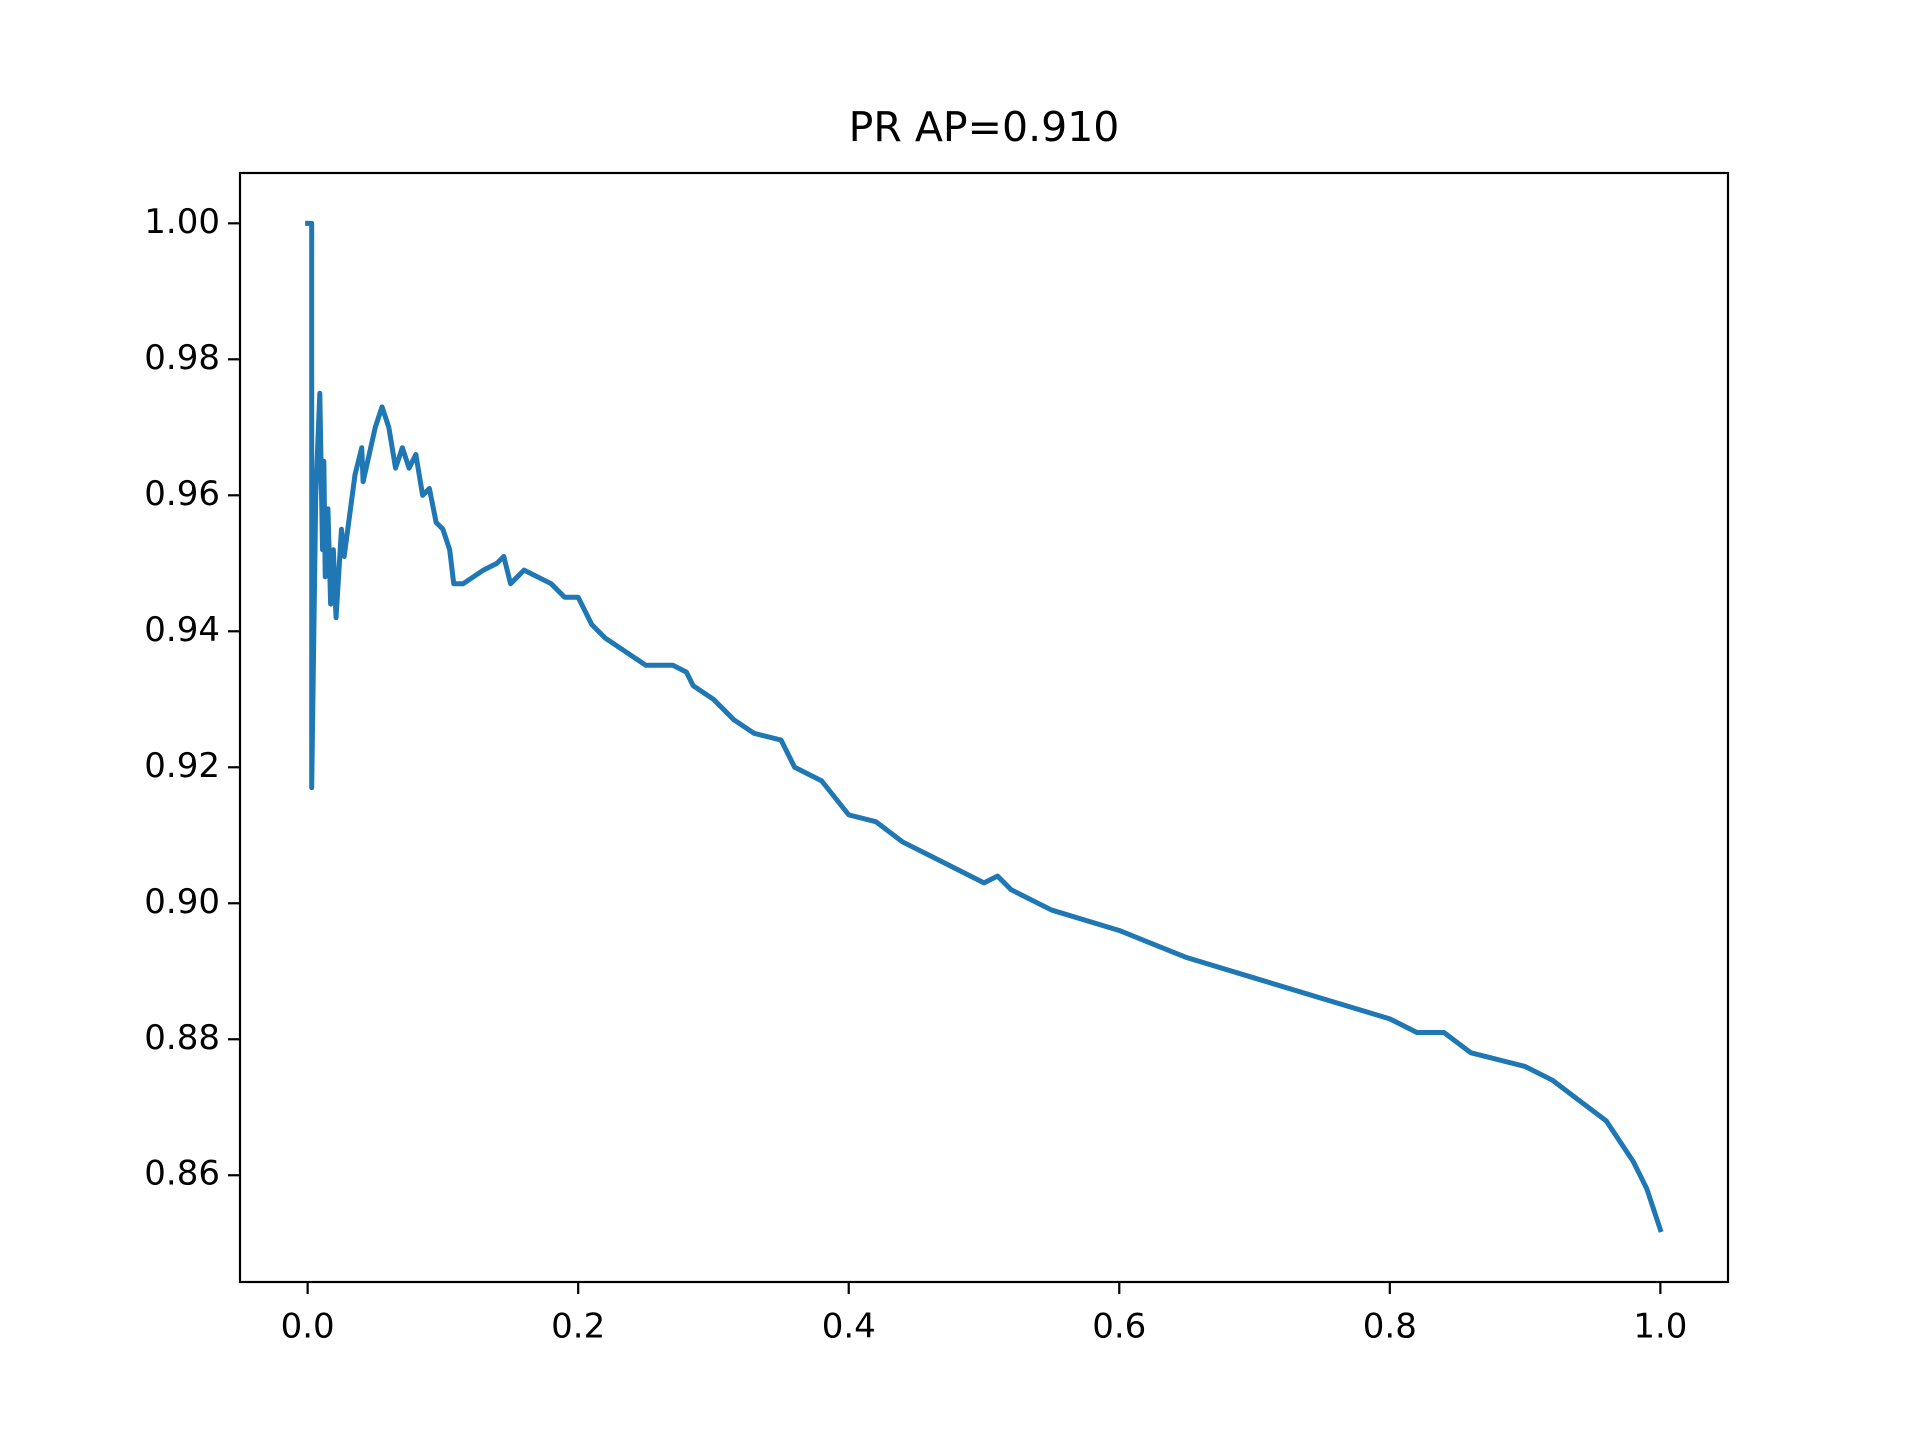 Image resolution: width=1920 pixels, height=1444 pixels. What do you see at coordinates (308, 1327) in the screenshot?
I see `x-tick-label: 0.0` at bounding box center [308, 1327].